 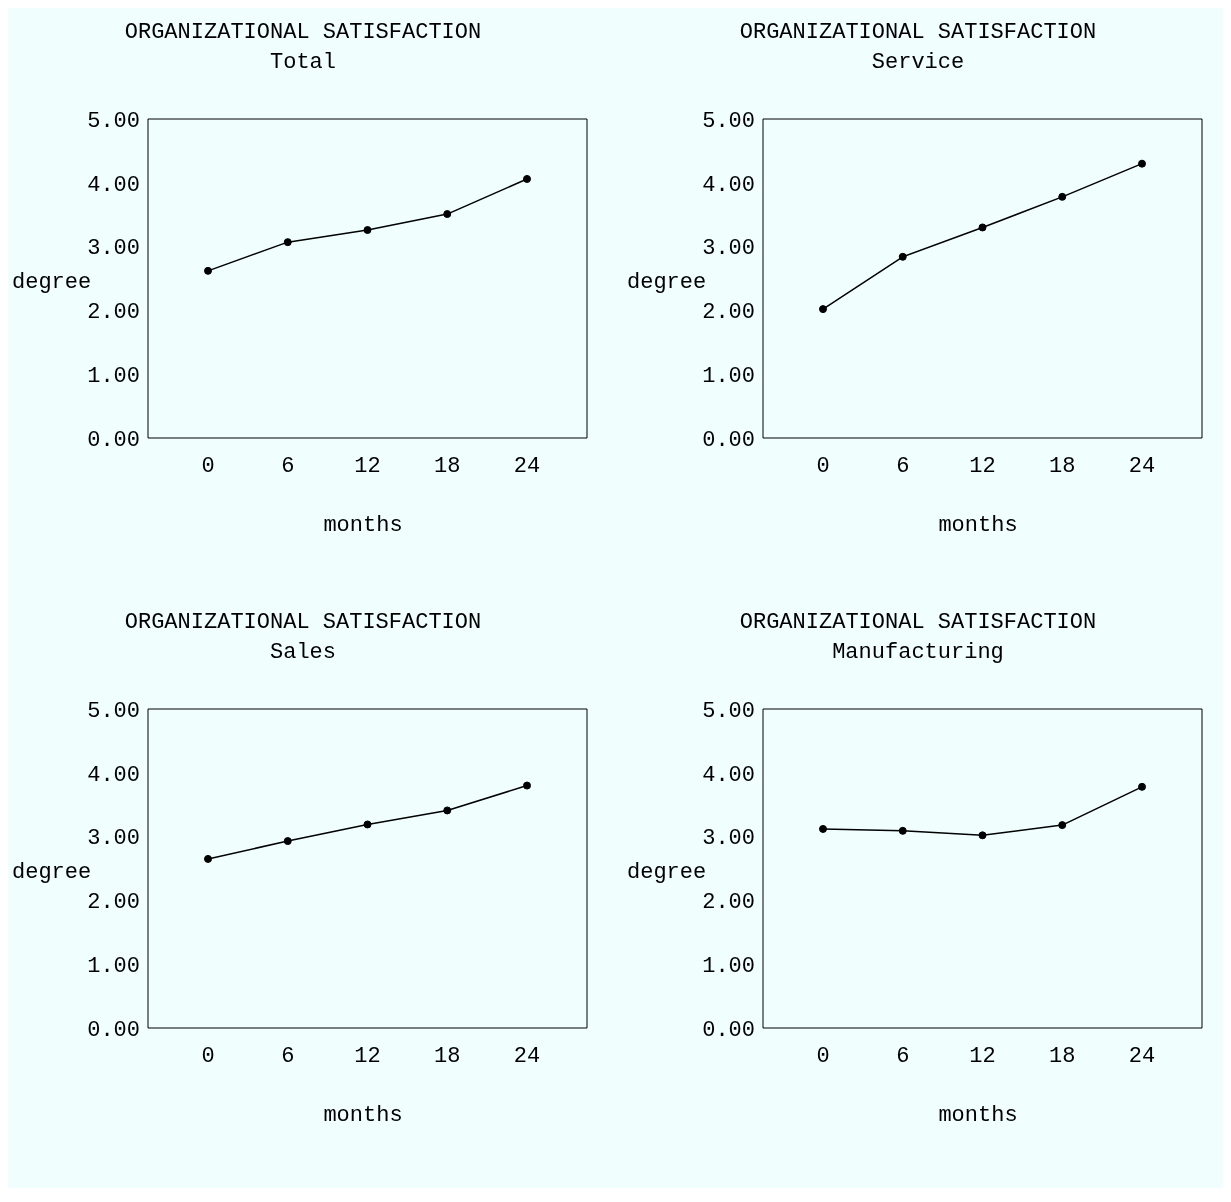 I want to click on chart-subtitle: Manufacturing, so click(x=918, y=653).